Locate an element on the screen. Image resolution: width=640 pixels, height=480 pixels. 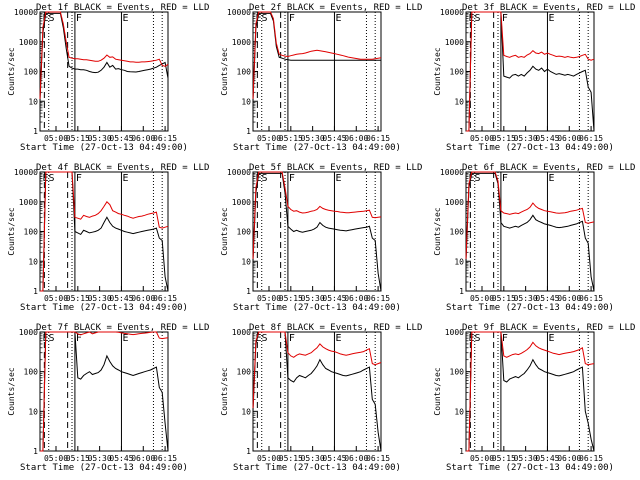
panel-title: Det 7f BLACK = Events, RED = LLD is located at coordinates (122, 328).